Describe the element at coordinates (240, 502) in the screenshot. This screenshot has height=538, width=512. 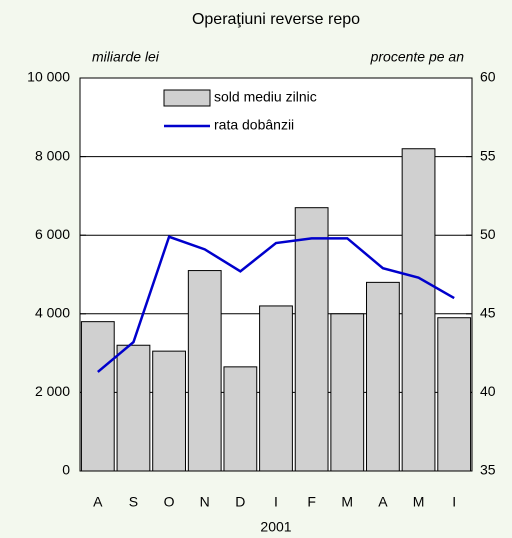
I see `x-tick-label: D` at that location.